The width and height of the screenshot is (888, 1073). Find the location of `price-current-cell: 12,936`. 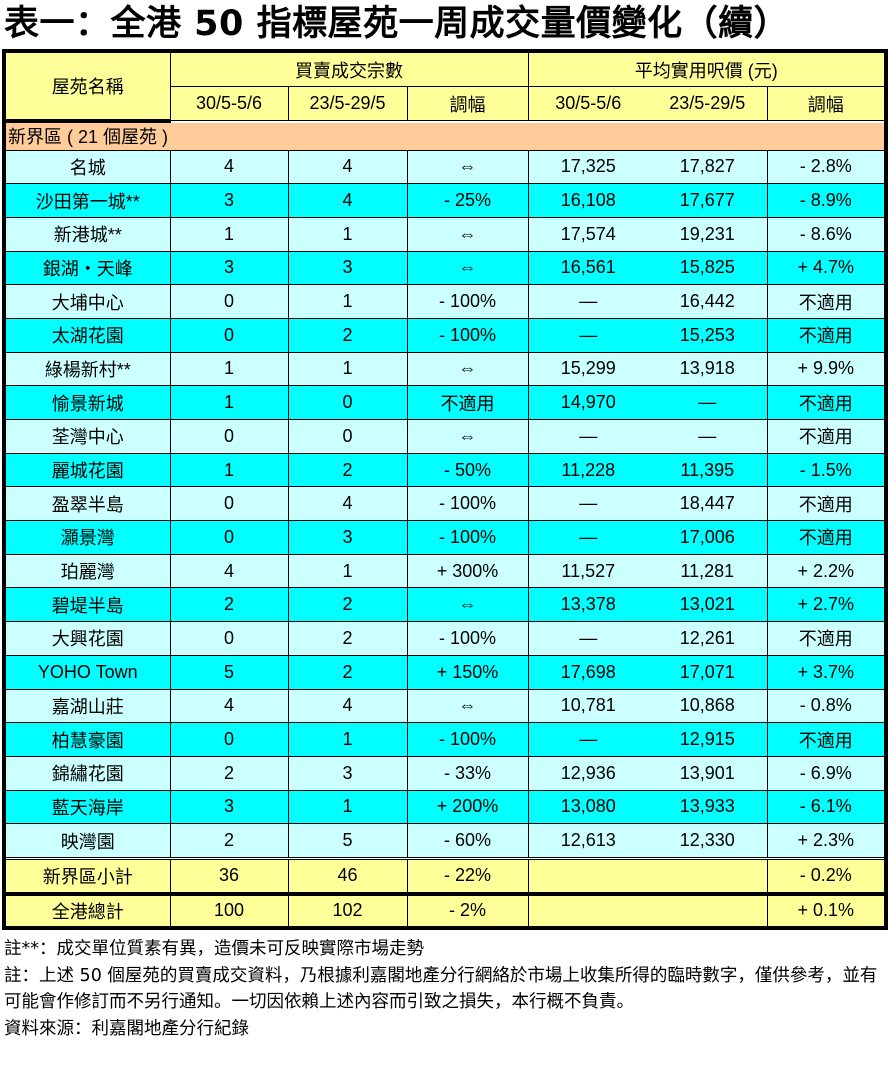

price-current-cell: 12,936 is located at coordinates (588, 773).